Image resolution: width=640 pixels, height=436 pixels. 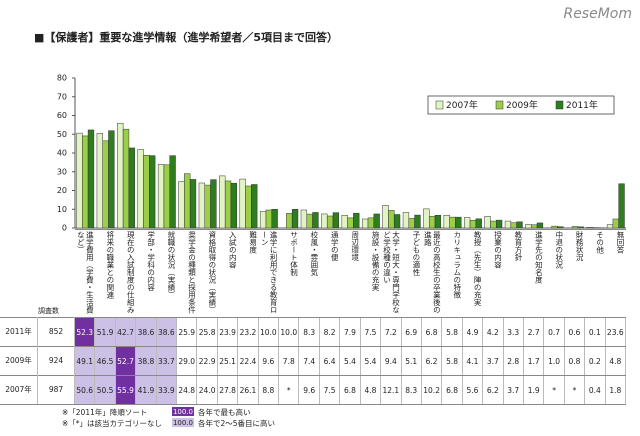 What do you see at coordinates (620, 242) in the screenshot?
I see `category-label: 無回答` at bounding box center [620, 242].